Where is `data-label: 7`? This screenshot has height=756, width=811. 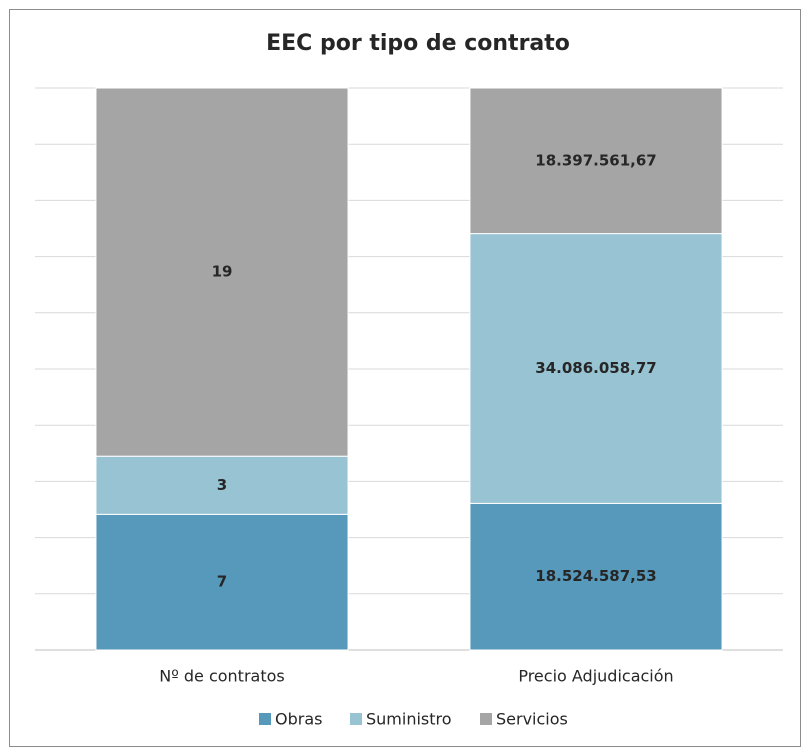 data-label: 7 is located at coordinates (222, 582).